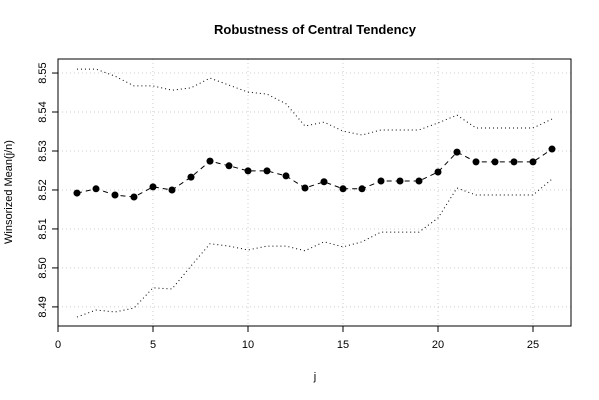  Describe the element at coordinates (438, 345) in the screenshot. I see `x-tick-label: 20` at that location.